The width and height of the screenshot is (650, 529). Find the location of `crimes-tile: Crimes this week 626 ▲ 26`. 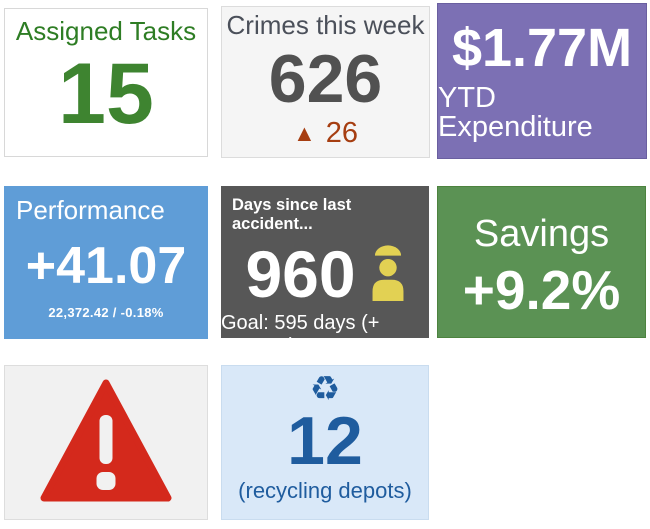

crimes-tile: Crimes this week 626 ▲ 26 is located at coordinates (325, 82).